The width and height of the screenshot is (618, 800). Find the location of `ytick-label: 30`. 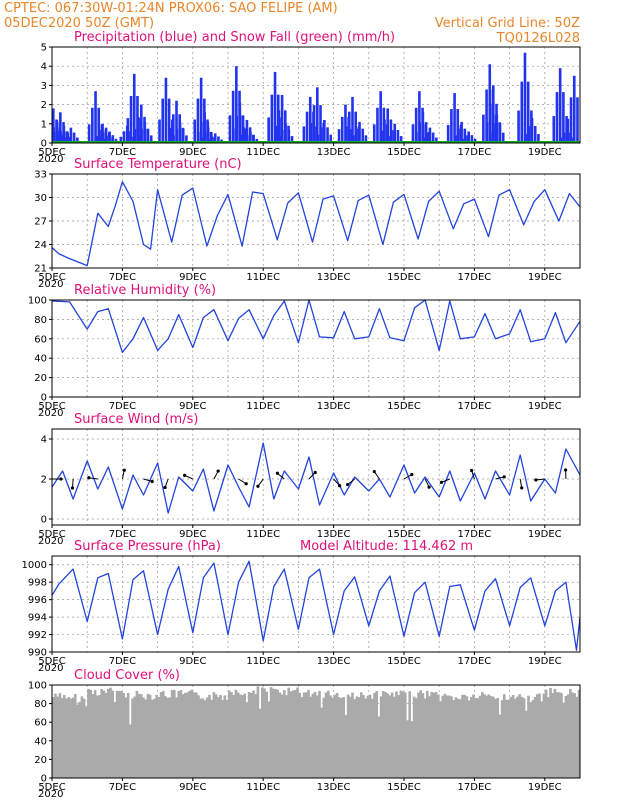

ytick-label: 30 is located at coordinates (40, 198).